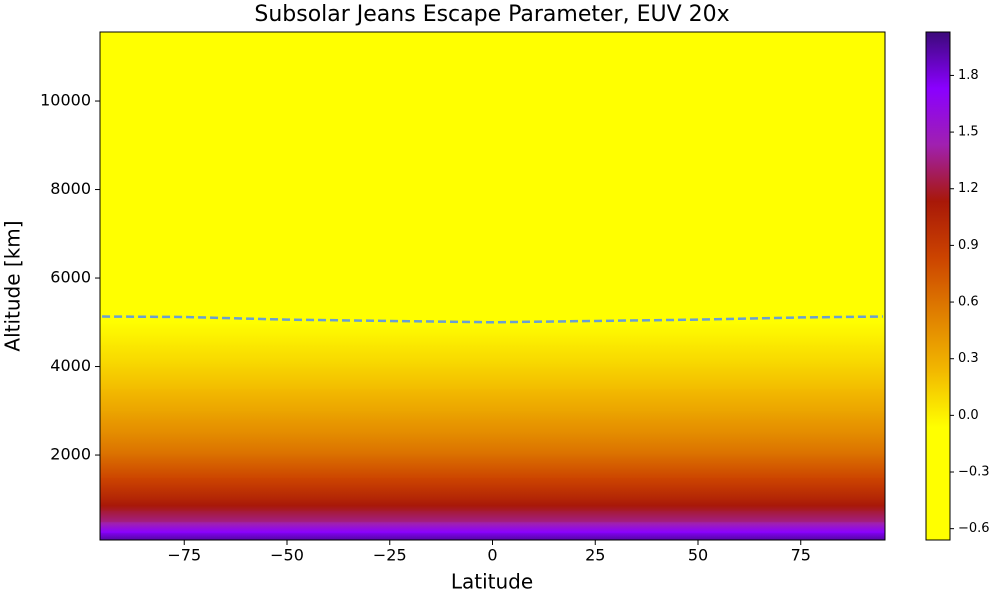 The width and height of the screenshot is (1000, 600). What do you see at coordinates (968, 75) in the screenshot?
I see `colorbar-tick-label: 1.8` at bounding box center [968, 75].